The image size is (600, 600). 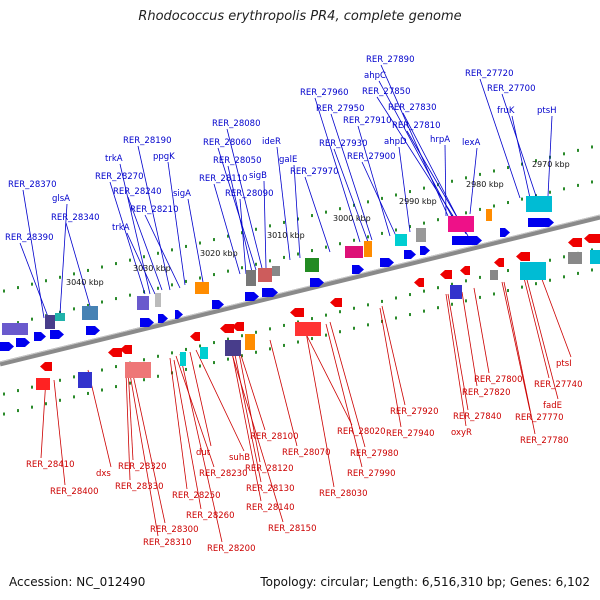 What do you see at coordinates (203, 453) in the screenshot?
I see `reverse-gene-label: dut` at bounding box center [203, 453].